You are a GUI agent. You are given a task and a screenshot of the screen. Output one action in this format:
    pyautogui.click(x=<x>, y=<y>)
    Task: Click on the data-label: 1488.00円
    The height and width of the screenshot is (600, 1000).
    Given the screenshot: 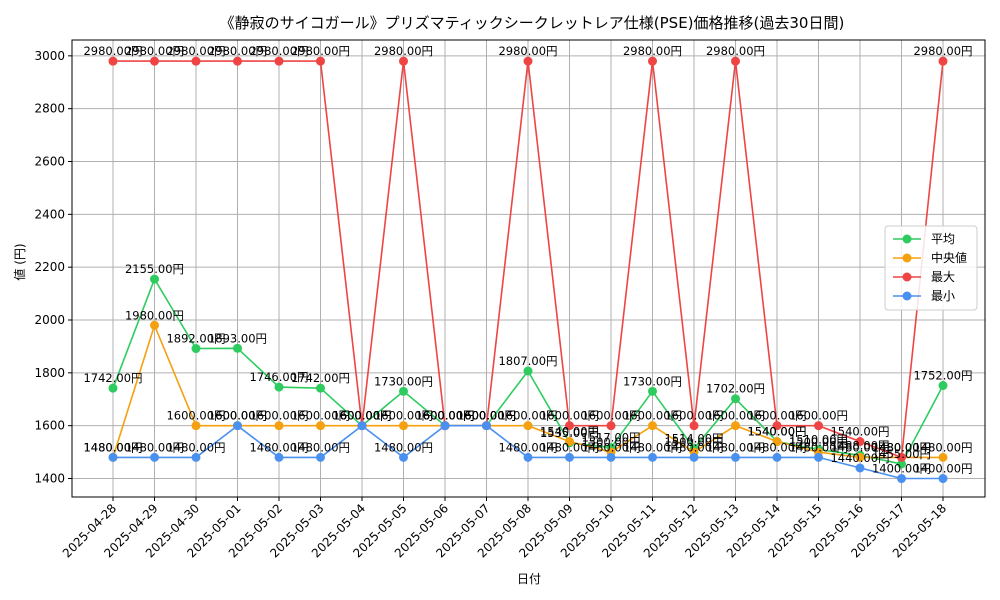 What is the action you would take?
    pyautogui.click(x=859, y=445)
    